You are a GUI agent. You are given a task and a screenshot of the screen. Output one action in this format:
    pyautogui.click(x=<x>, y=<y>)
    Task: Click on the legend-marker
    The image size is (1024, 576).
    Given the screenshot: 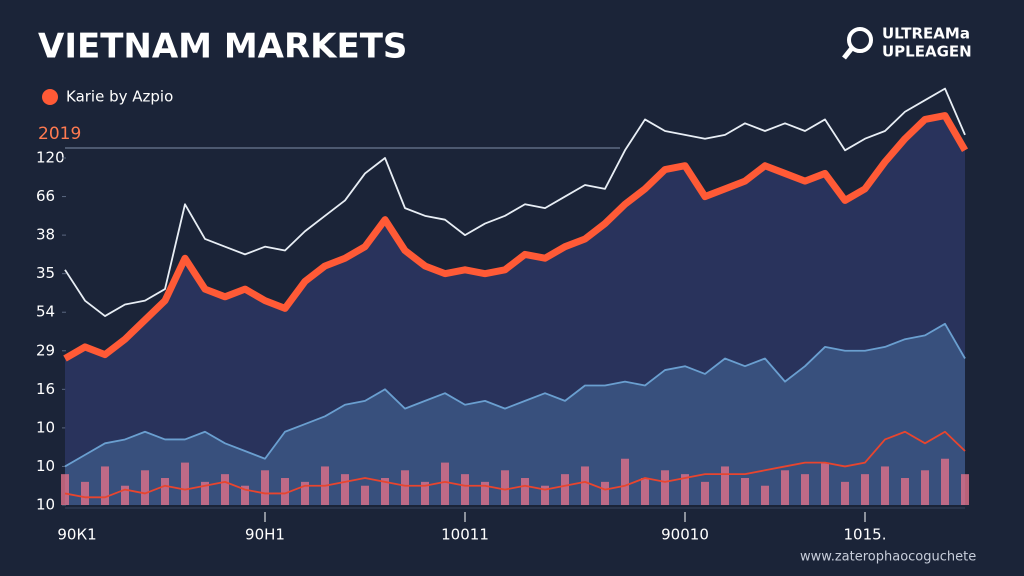 What is the action you would take?
    pyautogui.click(x=50, y=97)
    